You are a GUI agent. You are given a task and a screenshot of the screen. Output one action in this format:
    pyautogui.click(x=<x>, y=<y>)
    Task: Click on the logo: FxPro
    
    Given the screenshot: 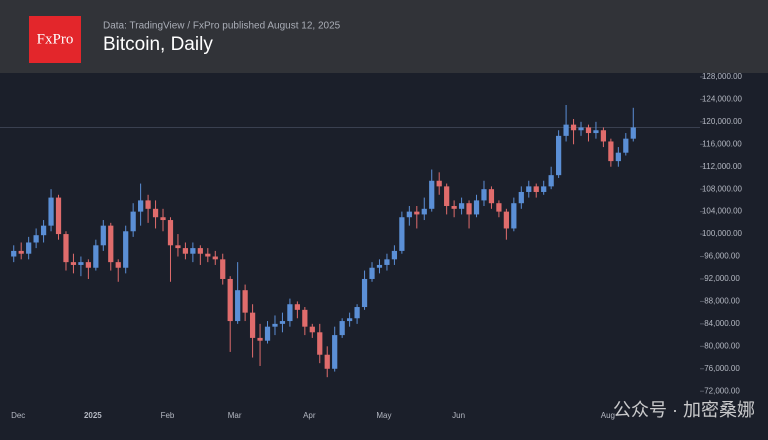 What is the action you would take?
    pyautogui.click(x=55, y=39)
    